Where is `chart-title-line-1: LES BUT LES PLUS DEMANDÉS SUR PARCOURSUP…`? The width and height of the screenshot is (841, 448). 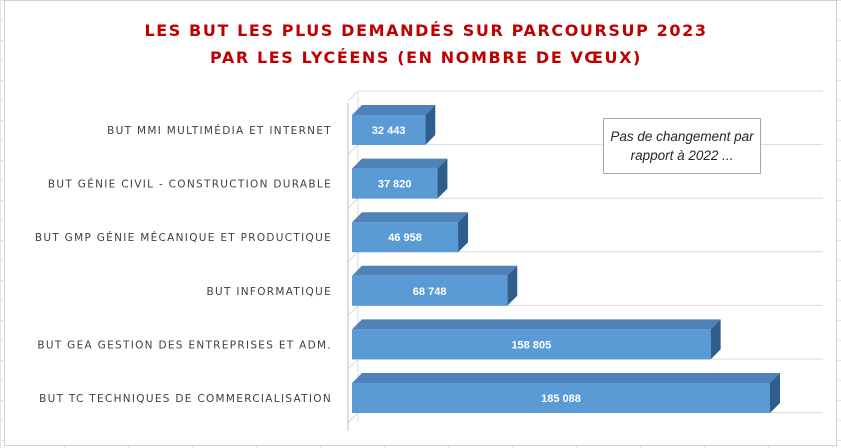 chart-title-line-1: LES BUT LES PLUS DEMANDÉS SUR PARCOURSUP… is located at coordinates (425, 30).